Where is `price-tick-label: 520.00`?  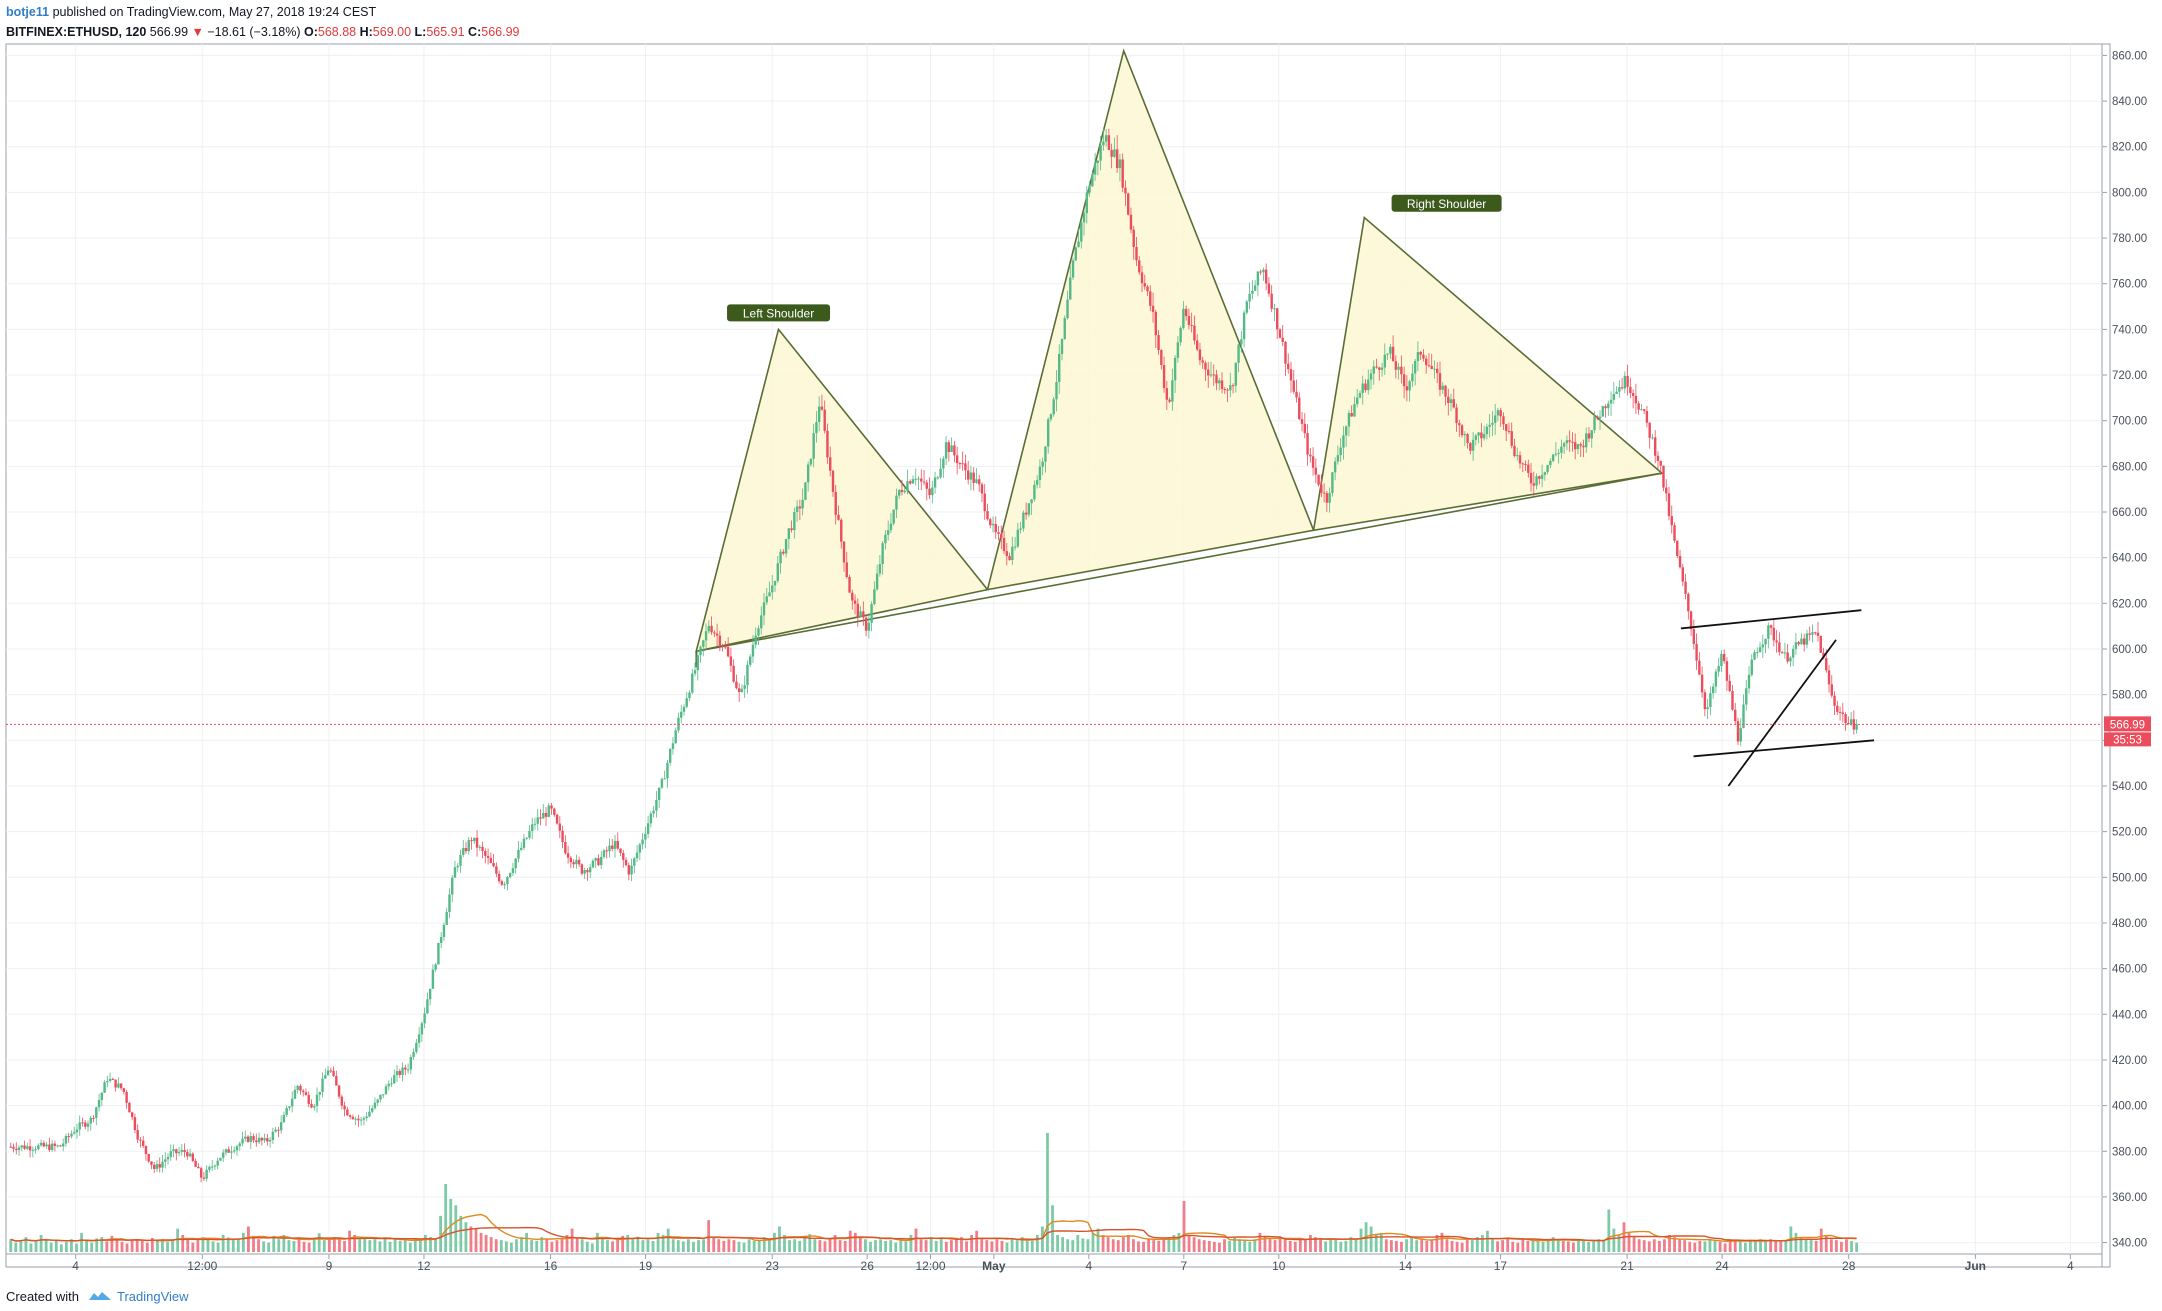 price-tick-label: 520.00 is located at coordinates (2129, 833).